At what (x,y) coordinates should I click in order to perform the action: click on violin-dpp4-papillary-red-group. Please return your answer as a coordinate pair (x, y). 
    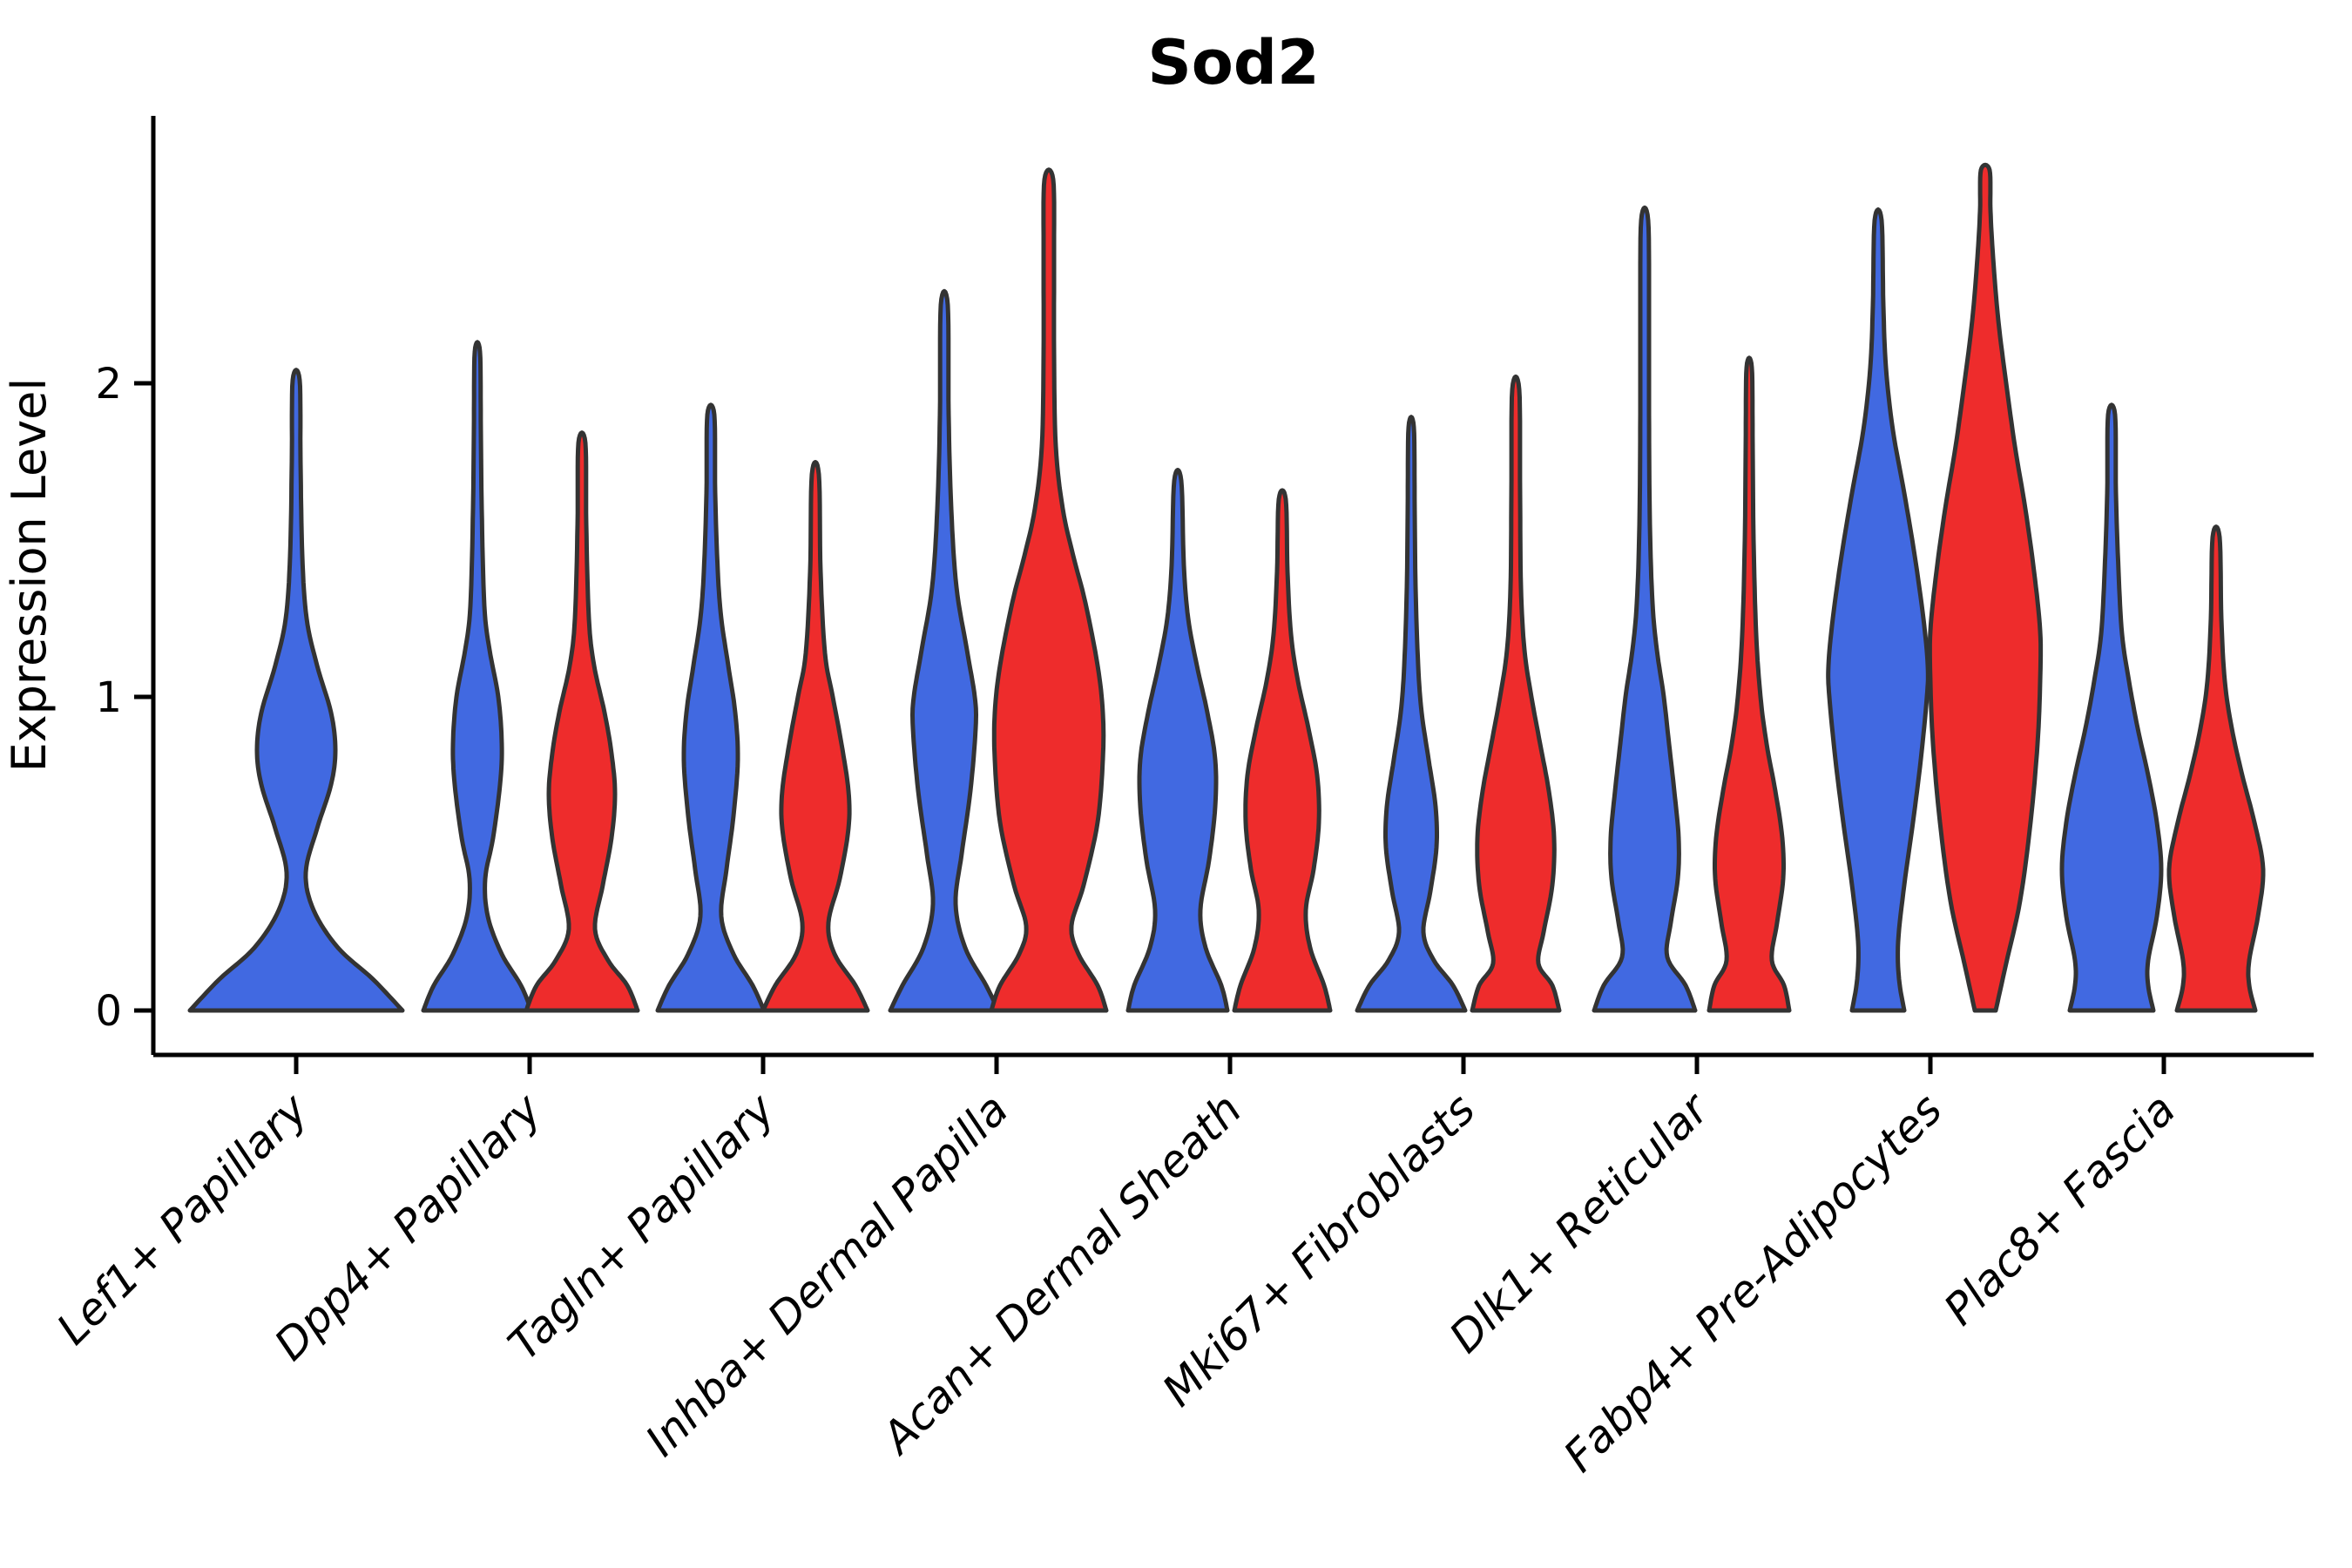
    Looking at the image, I should click on (582, 721).